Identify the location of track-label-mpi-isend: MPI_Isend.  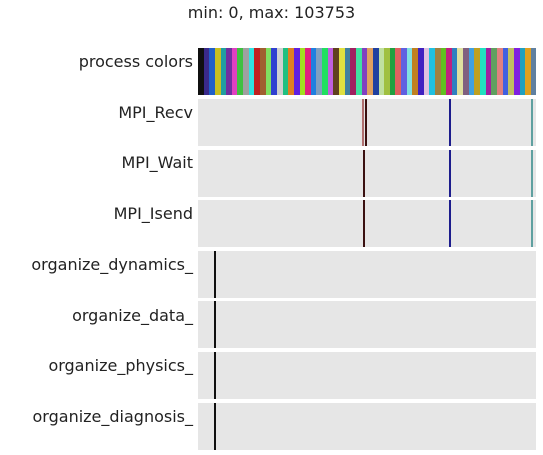
(153, 213).